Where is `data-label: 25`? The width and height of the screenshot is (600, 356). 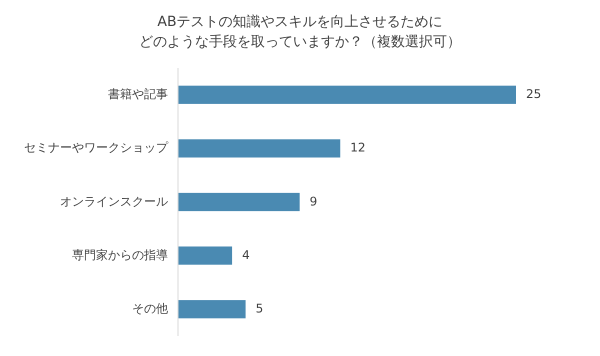 data-label: 25 is located at coordinates (534, 94).